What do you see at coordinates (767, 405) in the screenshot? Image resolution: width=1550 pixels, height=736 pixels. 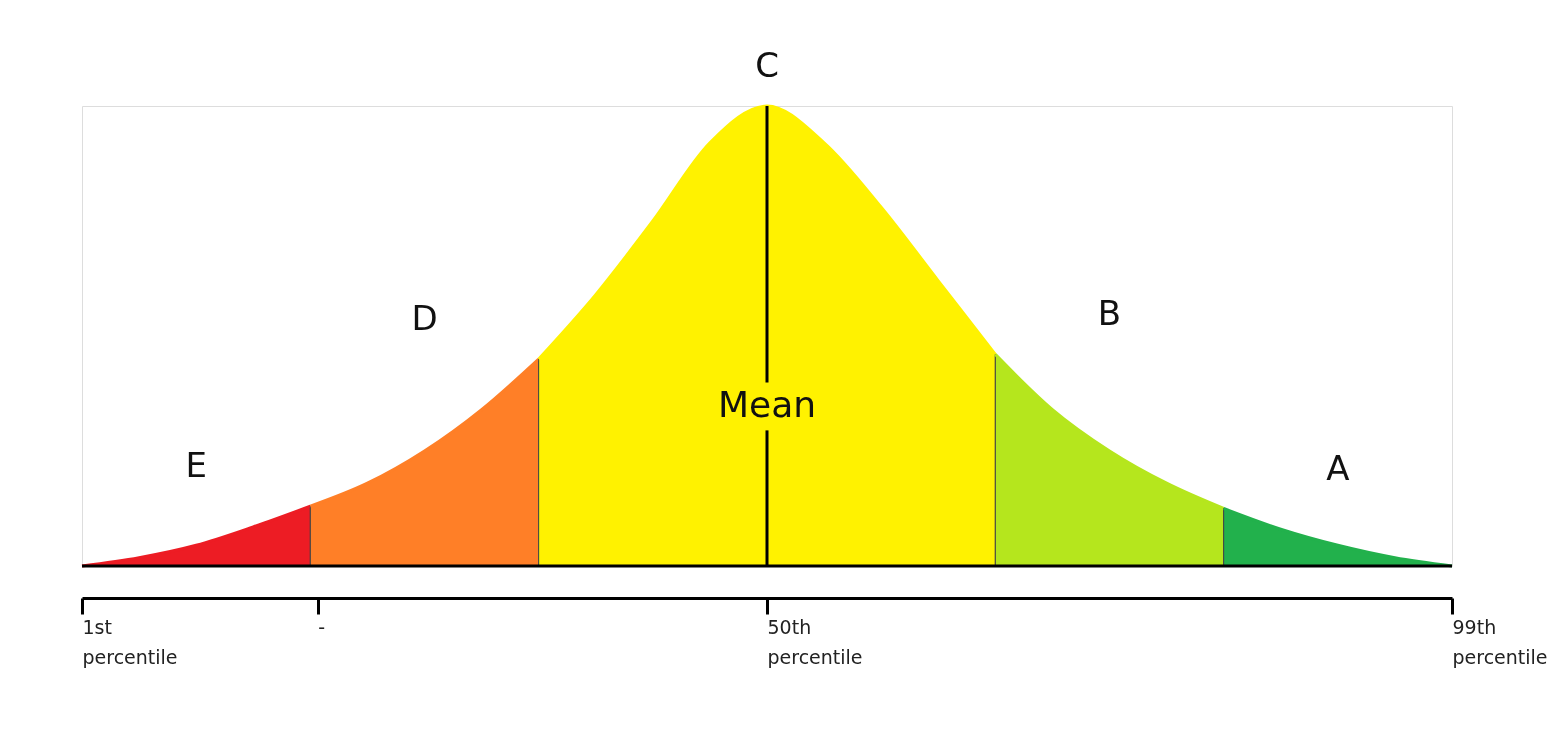 I see `text: Mean` at bounding box center [767, 405].